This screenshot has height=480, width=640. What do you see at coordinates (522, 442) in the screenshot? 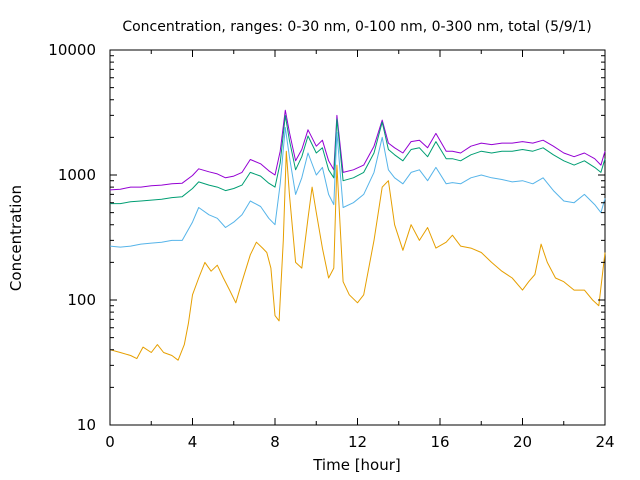
I see `x-tick-label: 20` at bounding box center [522, 442].